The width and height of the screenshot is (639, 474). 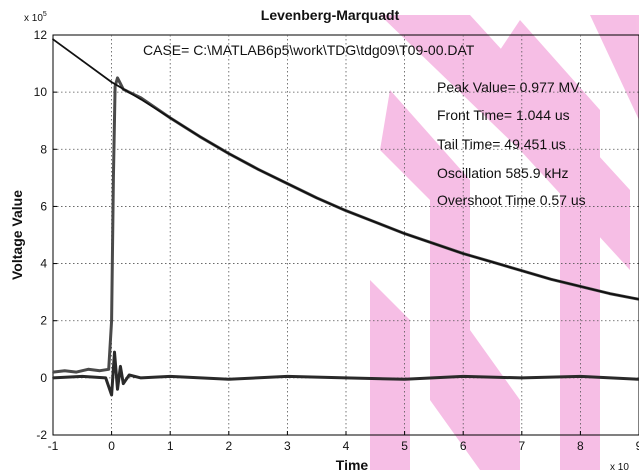 I want to click on y-tick-label: 0, so click(x=43, y=378).